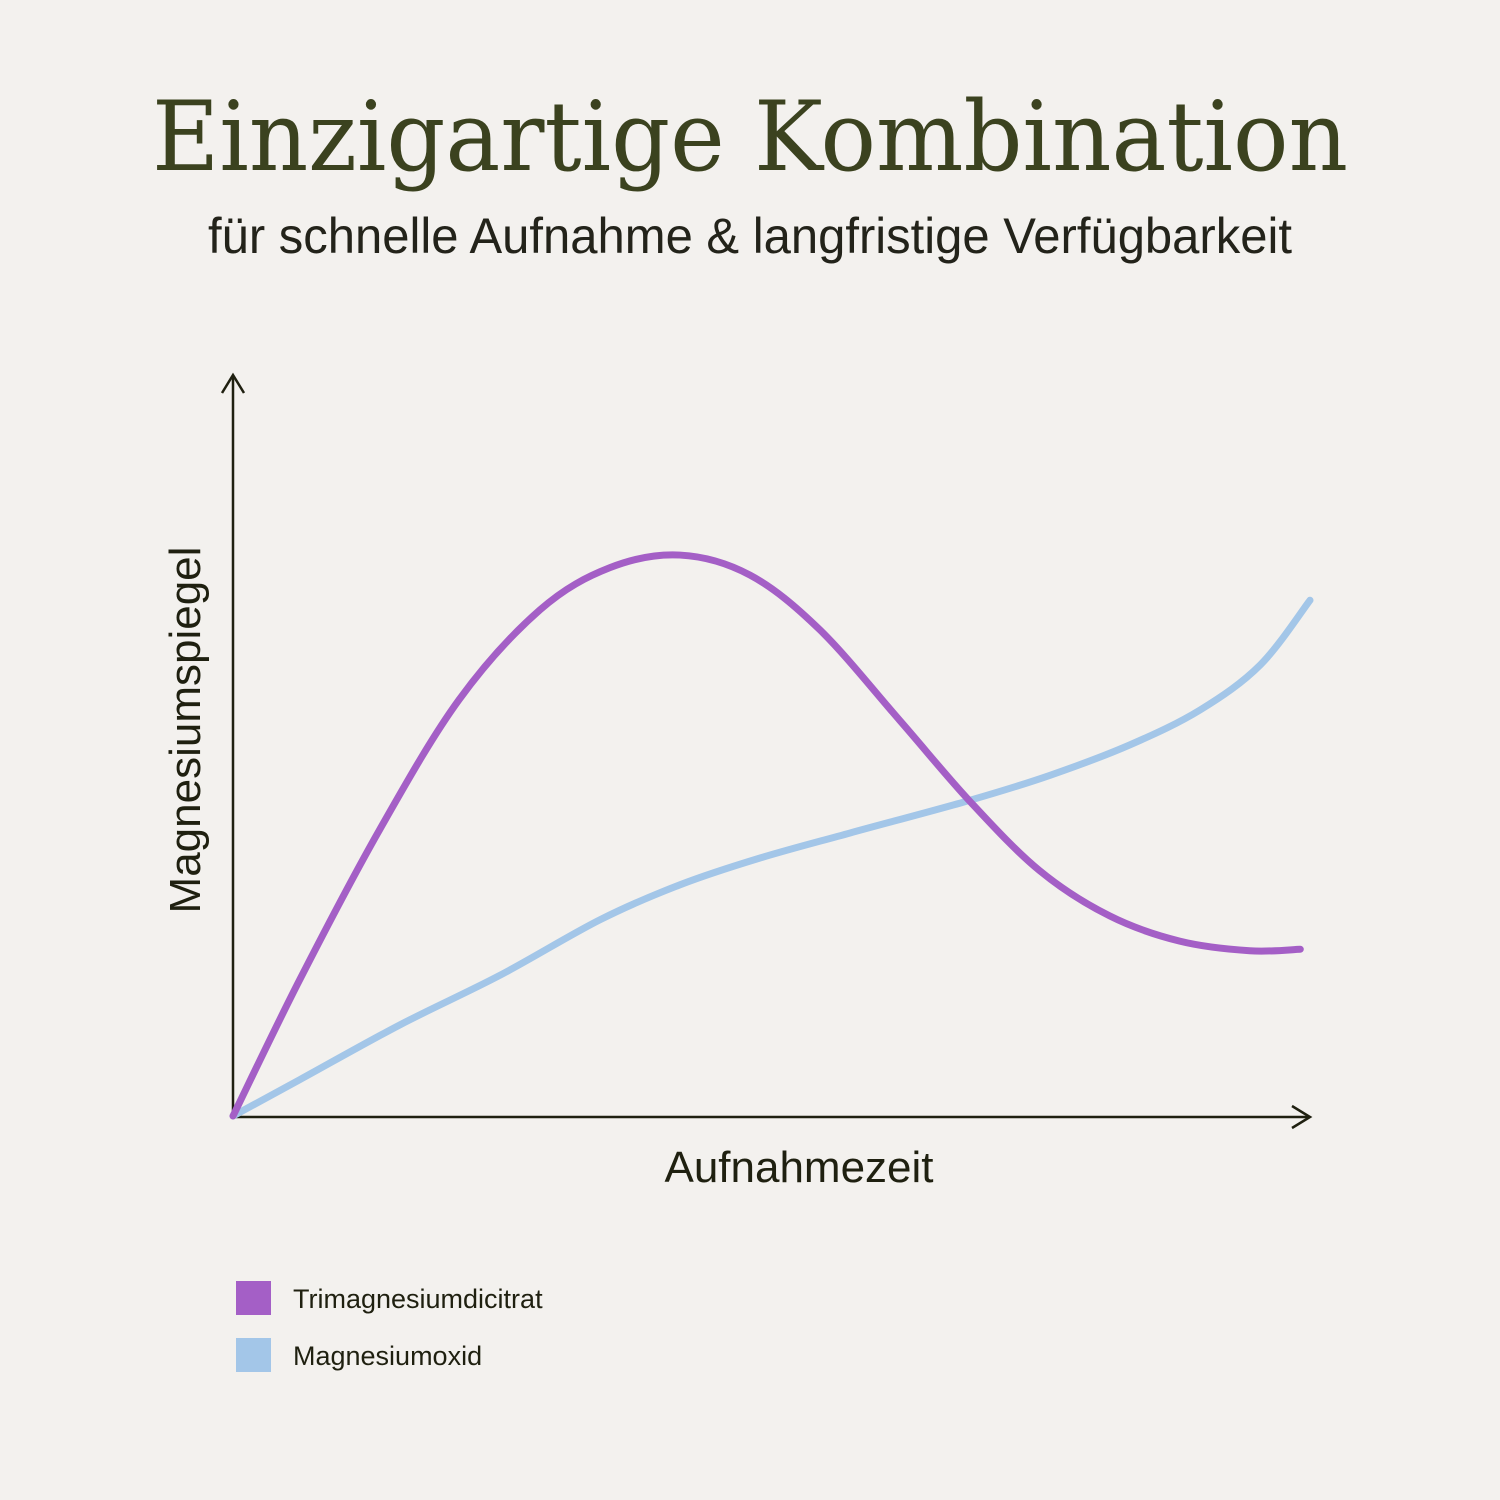 The image size is (1500, 1500). Describe the element at coordinates (798, 1167) in the screenshot. I see `x-axis-label: Aufnahmezeit` at that location.